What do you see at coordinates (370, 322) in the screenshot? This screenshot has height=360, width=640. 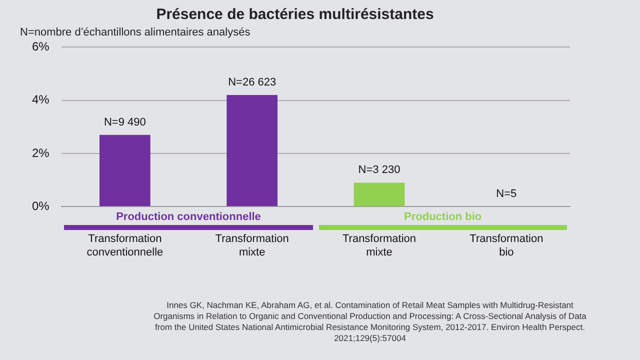 I see `text: Innes GK, Nachman KE, Abraham AG, et al. Contamination of Retail Meat Samples with Multidrug-Resistant Organisms in Relation to Organic and Conventional Production and Processing: A Cross-Sectional Analysis of Data from the United States National Antimicrobial Resistance Monitoring System, 2012-2017. Environ Health Perspect. 2021;129(5):57004` at bounding box center [370, 322].